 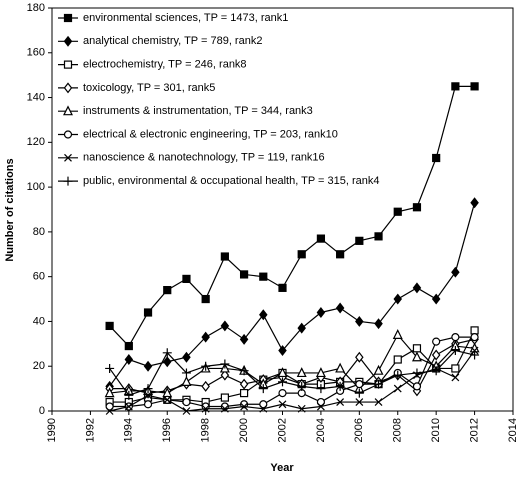 I want to click on legend-label: electrochemistry, TP = 246, rank8, so click(x=165, y=65).